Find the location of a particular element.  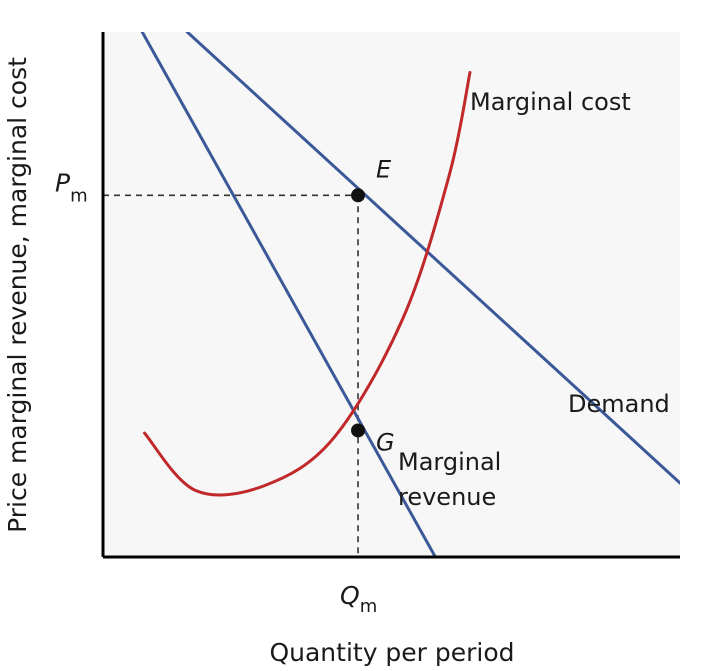

y-axis-label: Price marginal revenue, marginal cost is located at coordinates (17, 295).